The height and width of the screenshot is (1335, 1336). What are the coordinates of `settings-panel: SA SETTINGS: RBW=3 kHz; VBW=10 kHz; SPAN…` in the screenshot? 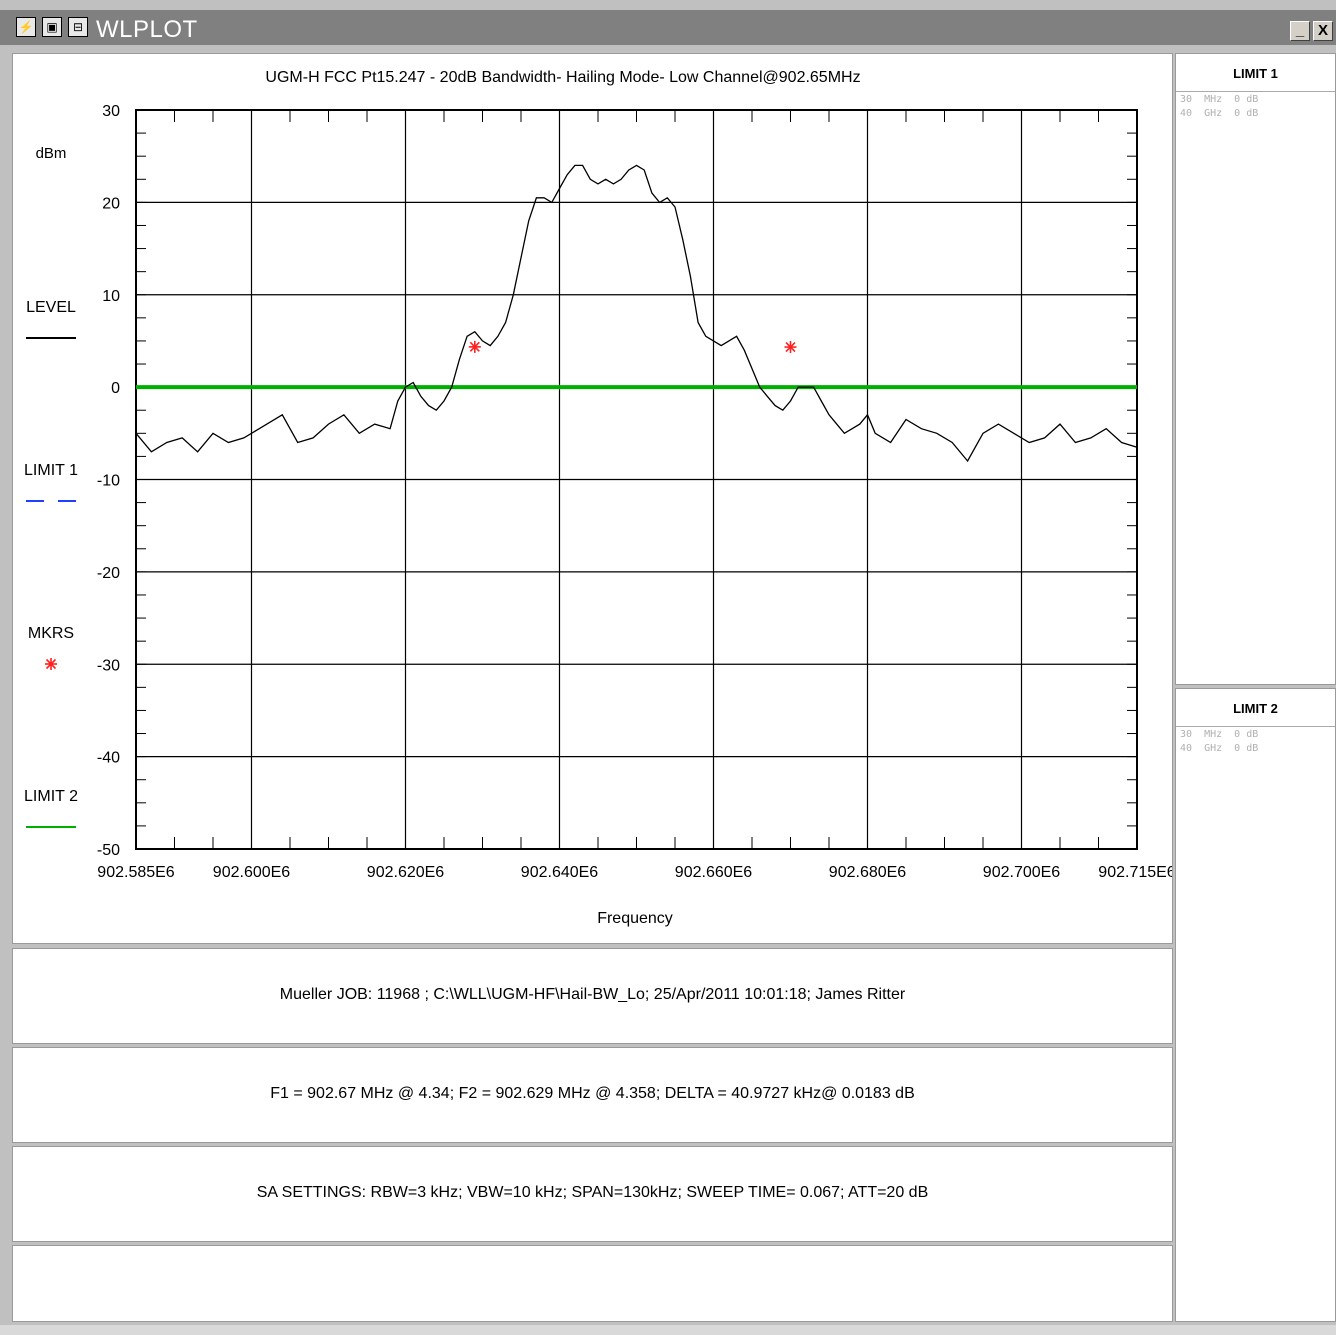 It's located at (592, 1194).